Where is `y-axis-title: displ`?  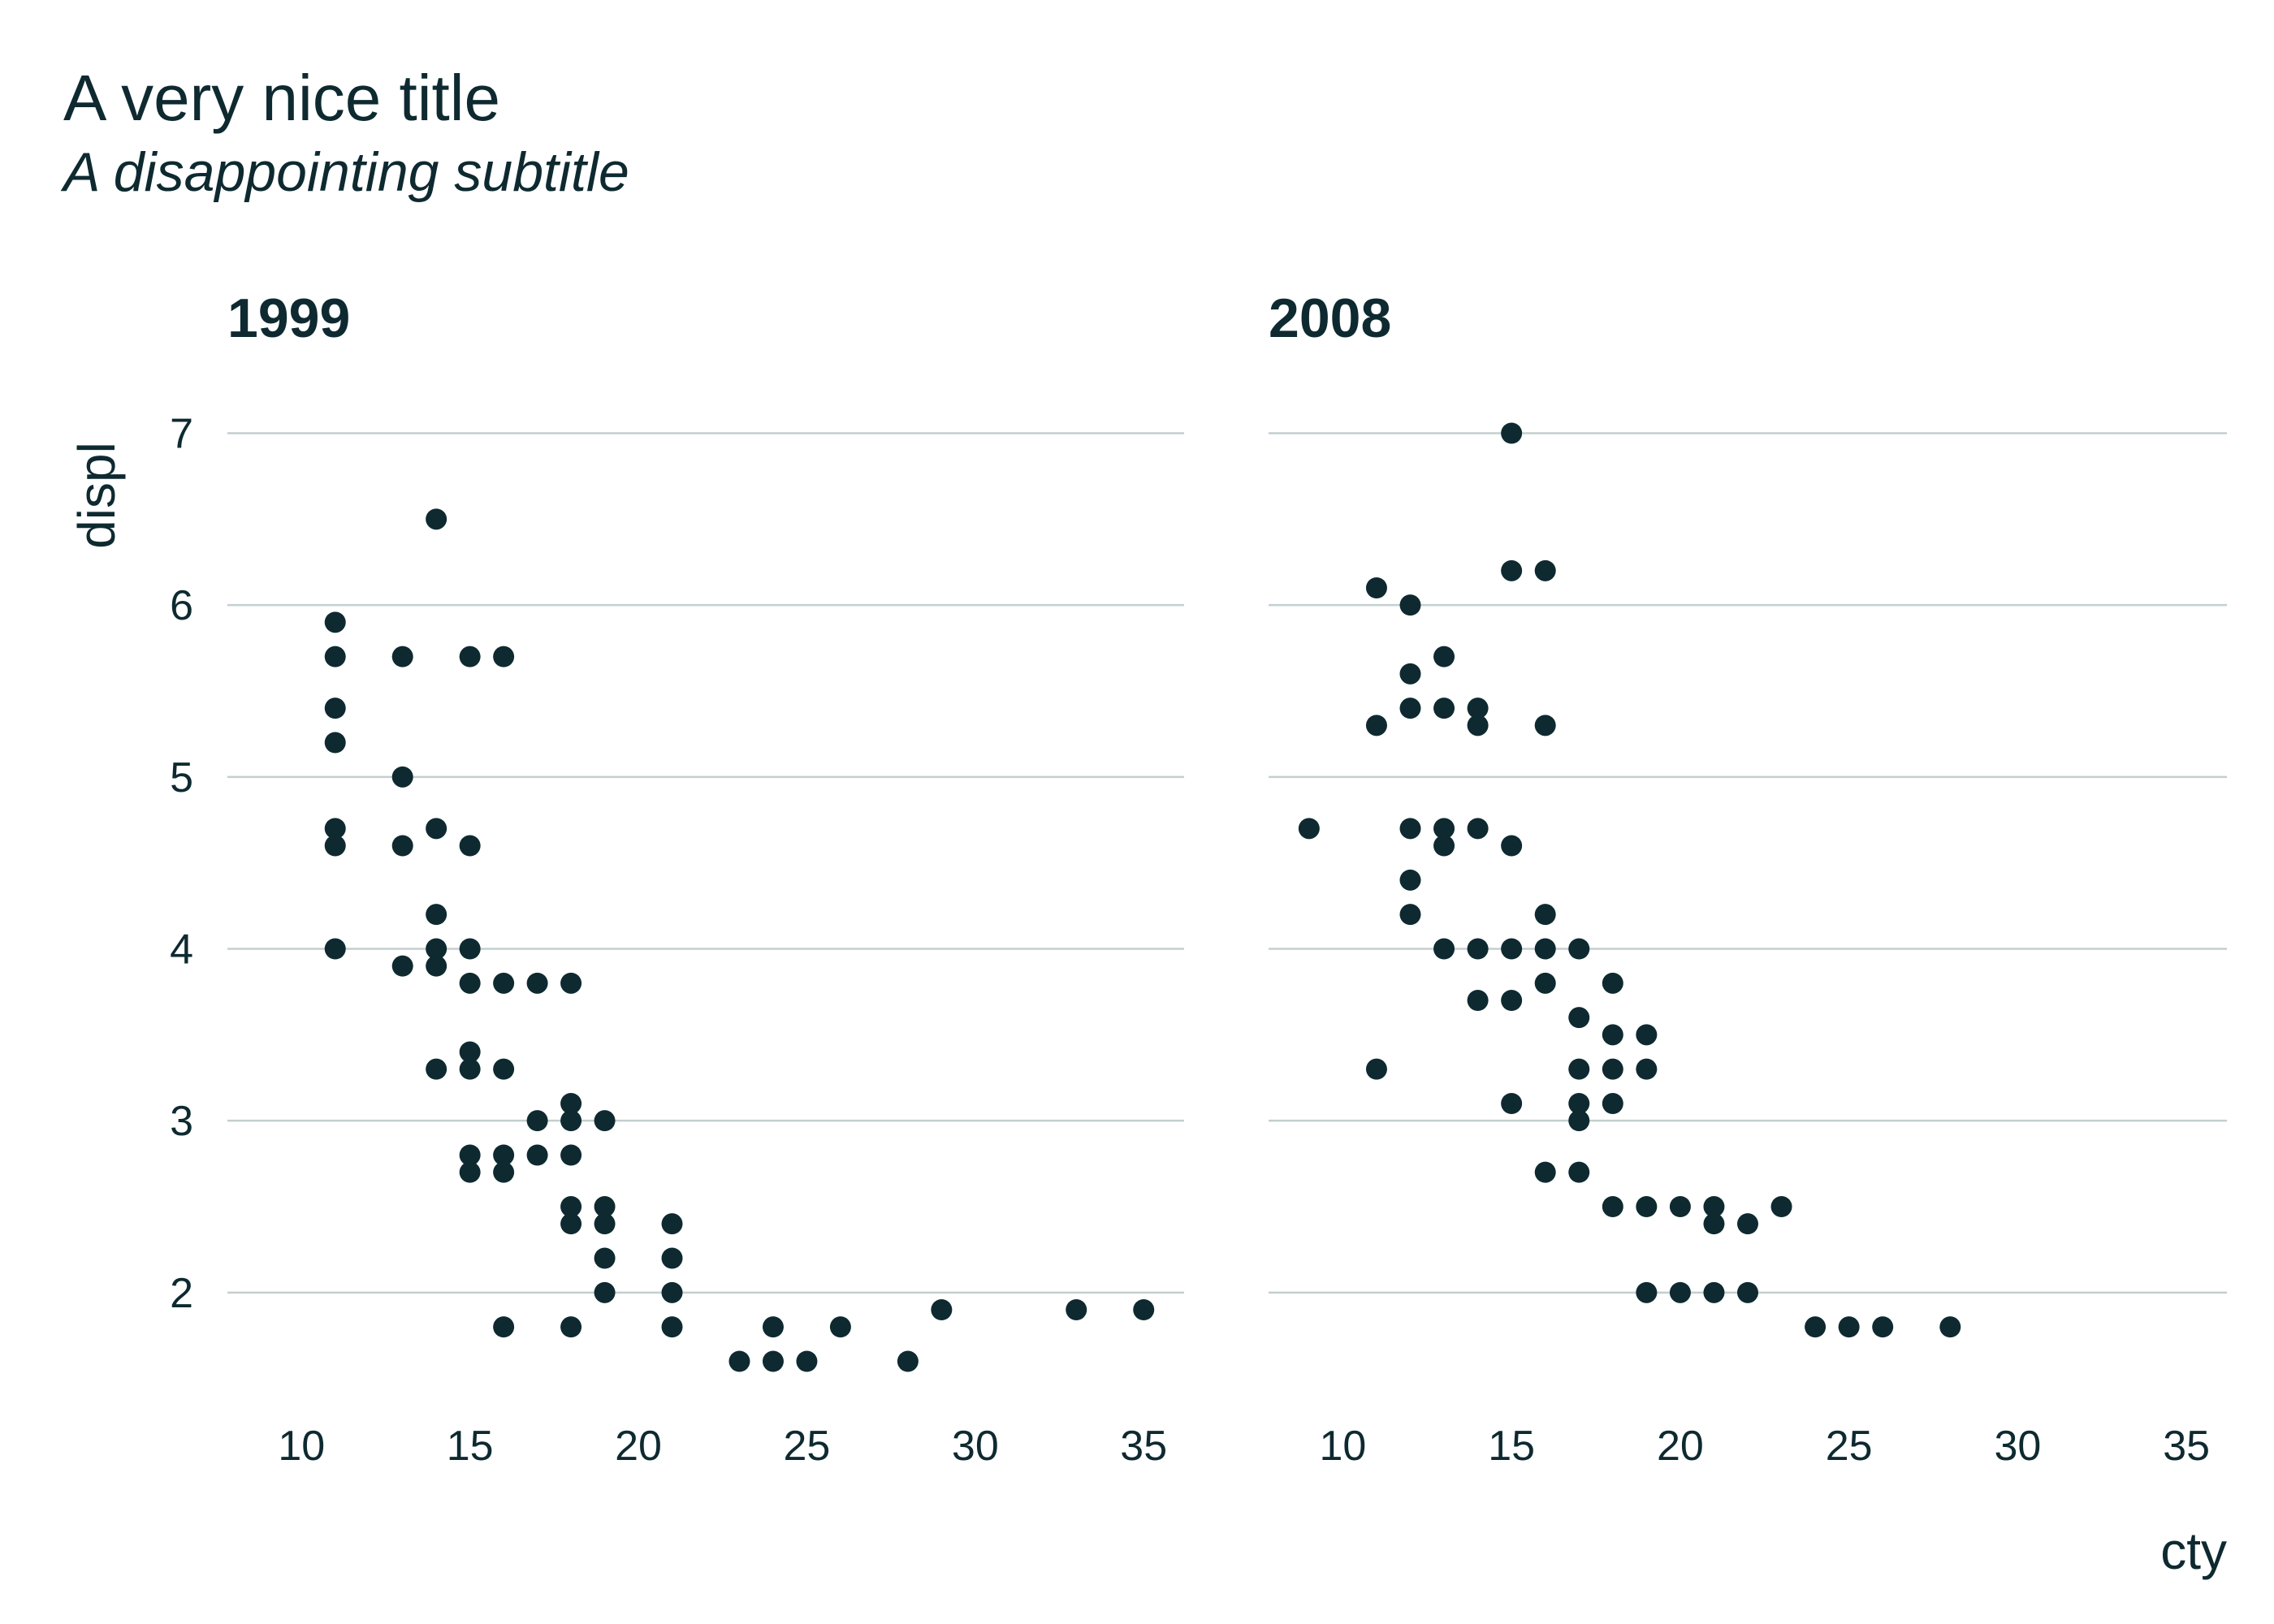 y-axis-title: displ is located at coordinates (96, 495).